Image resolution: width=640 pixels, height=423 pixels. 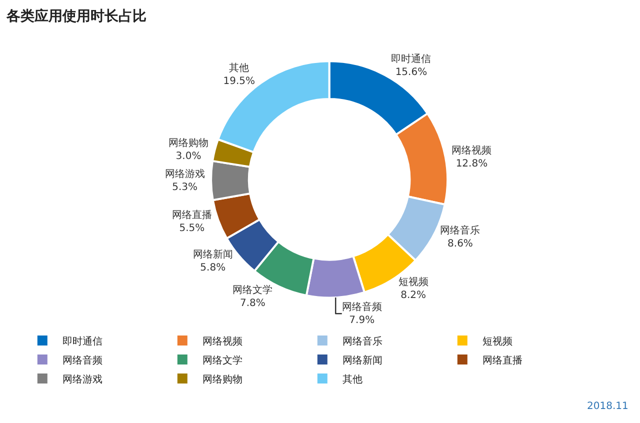 I want to click on legend-label: 其他, so click(x=352, y=379).